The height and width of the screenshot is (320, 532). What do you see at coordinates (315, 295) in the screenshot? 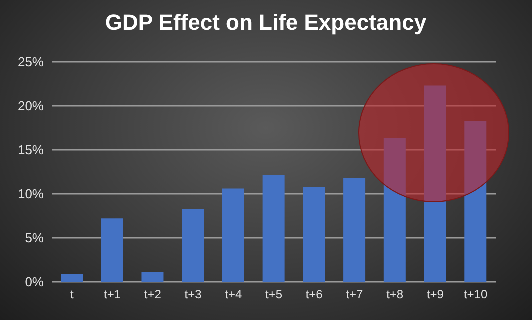
I see `x-tick-label: t+6` at bounding box center [315, 295].